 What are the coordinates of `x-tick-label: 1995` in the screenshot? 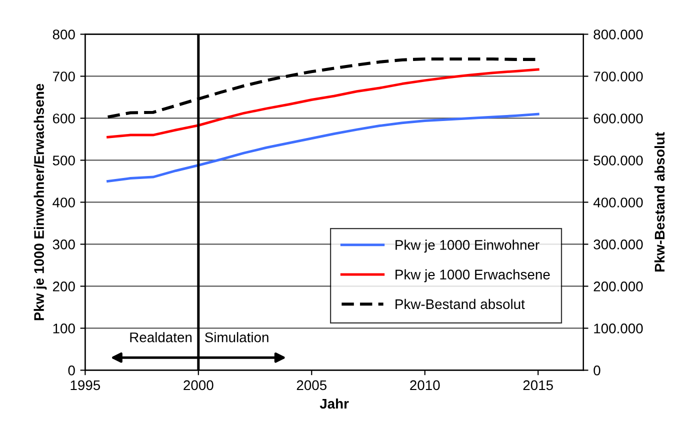 It's located at (85, 385).